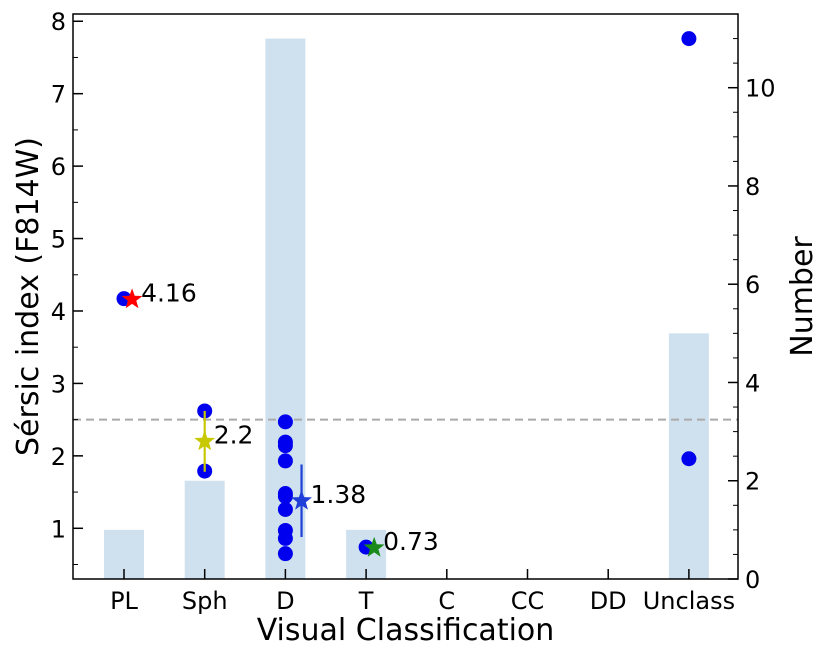 This screenshot has height=659, width=831. Describe the element at coordinates (752, 482) in the screenshot. I see `right-tick-label: 2` at that location.